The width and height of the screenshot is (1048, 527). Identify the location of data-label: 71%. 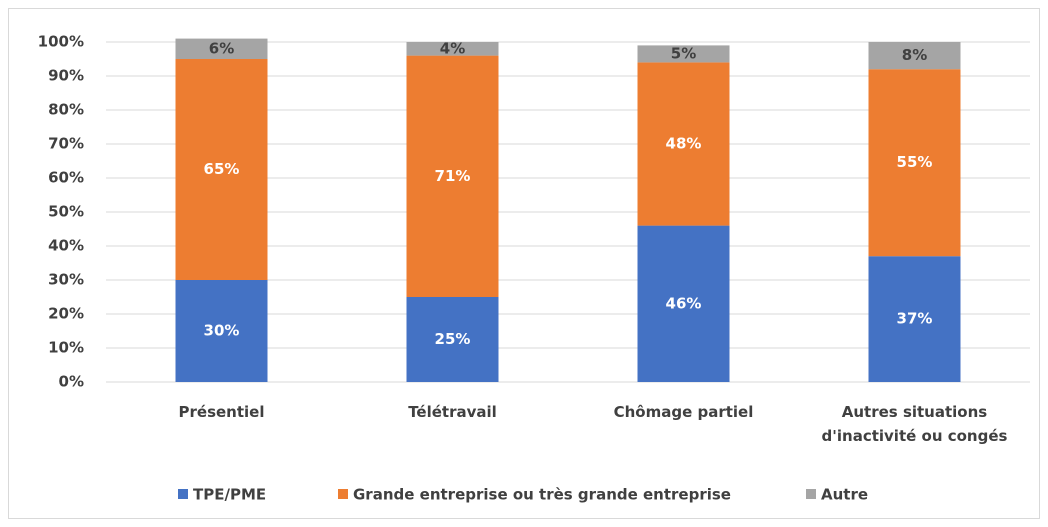
(453, 176).